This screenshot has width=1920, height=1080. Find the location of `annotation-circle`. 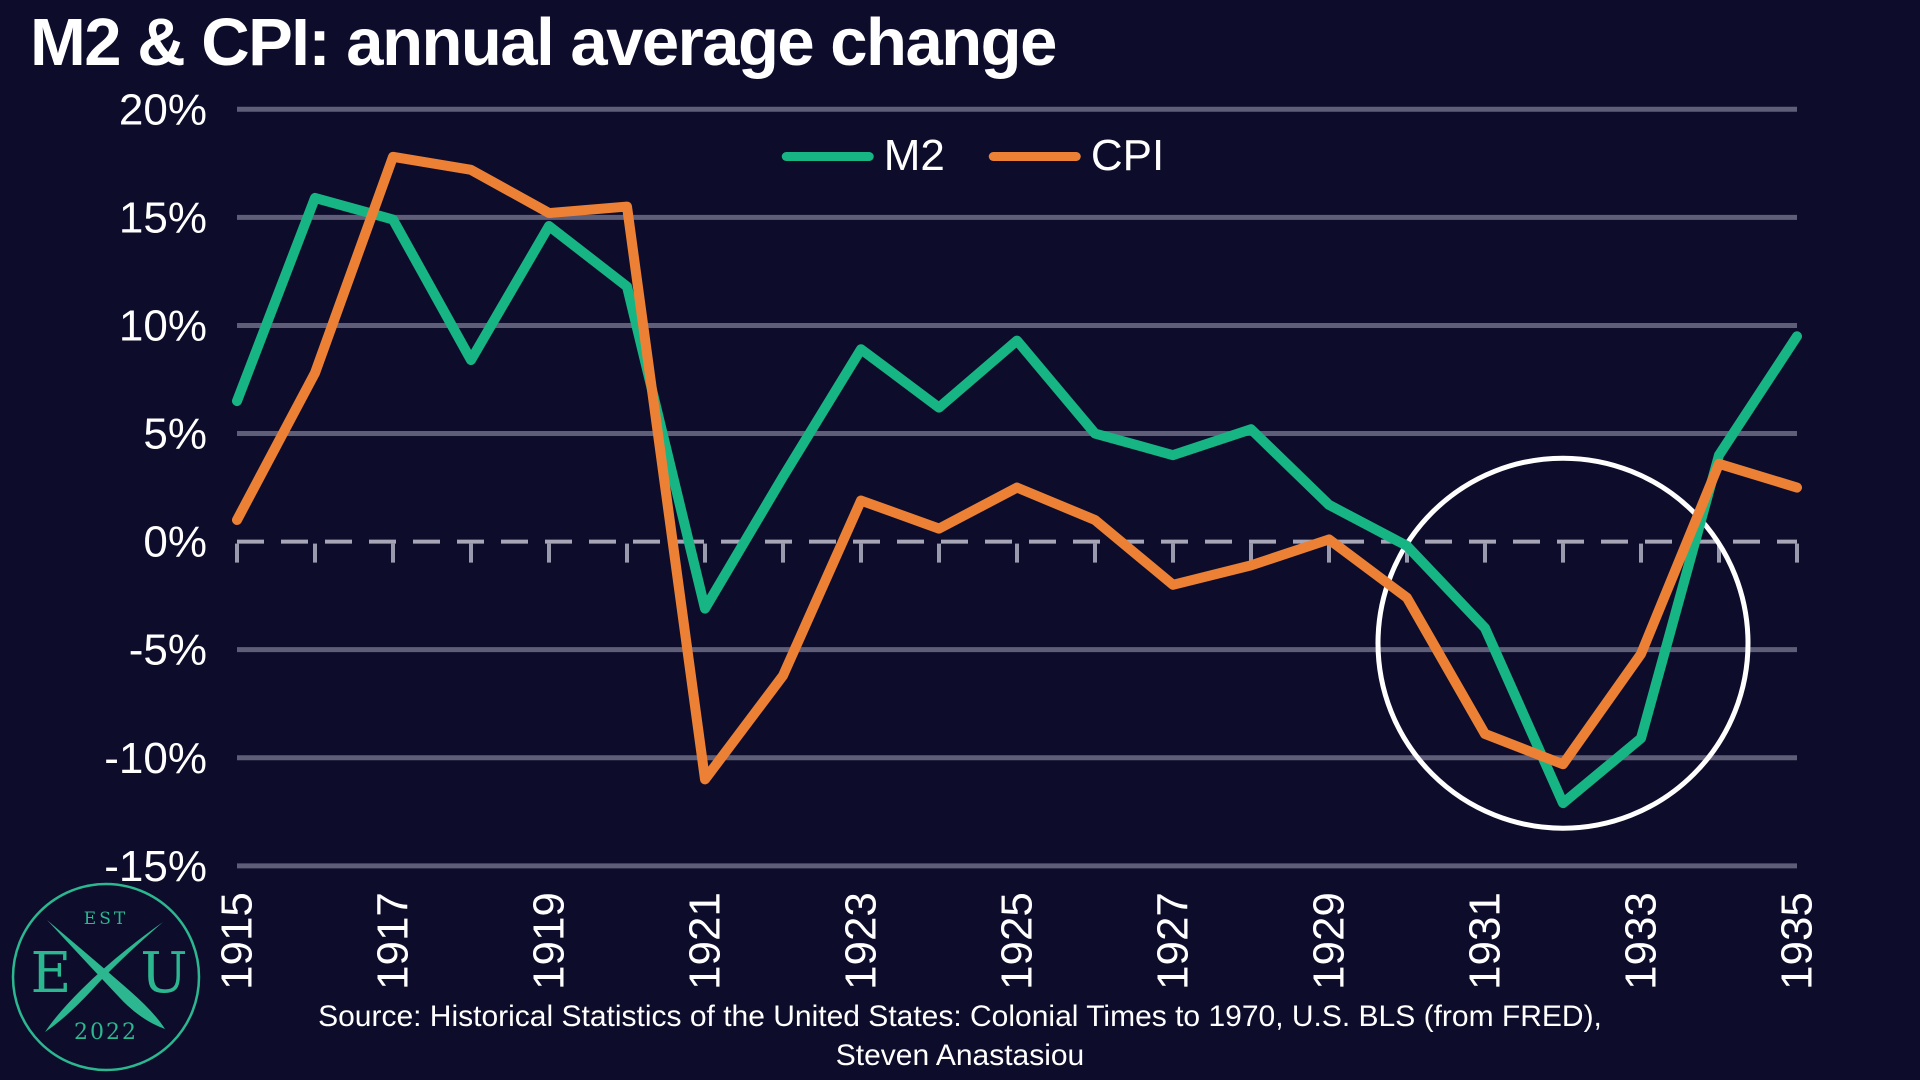

annotation-circle is located at coordinates (1563, 643).